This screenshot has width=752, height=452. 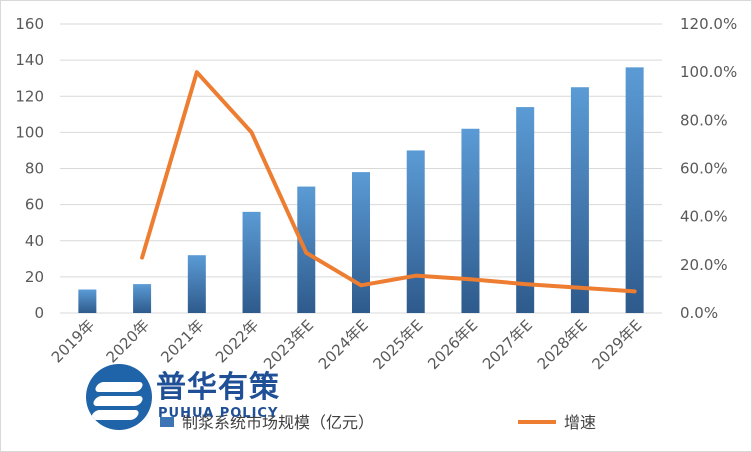 I want to click on left-tick-label: 160, so click(x=29, y=24).